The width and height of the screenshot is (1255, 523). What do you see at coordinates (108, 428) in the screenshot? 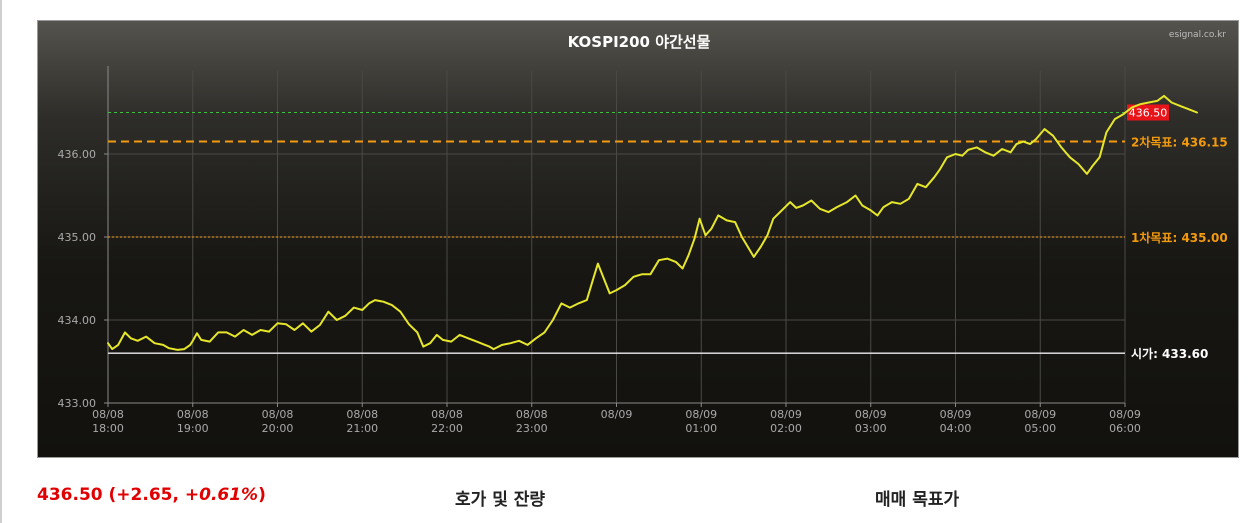
I see `x-tick-label-time: 18:00` at bounding box center [108, 428].